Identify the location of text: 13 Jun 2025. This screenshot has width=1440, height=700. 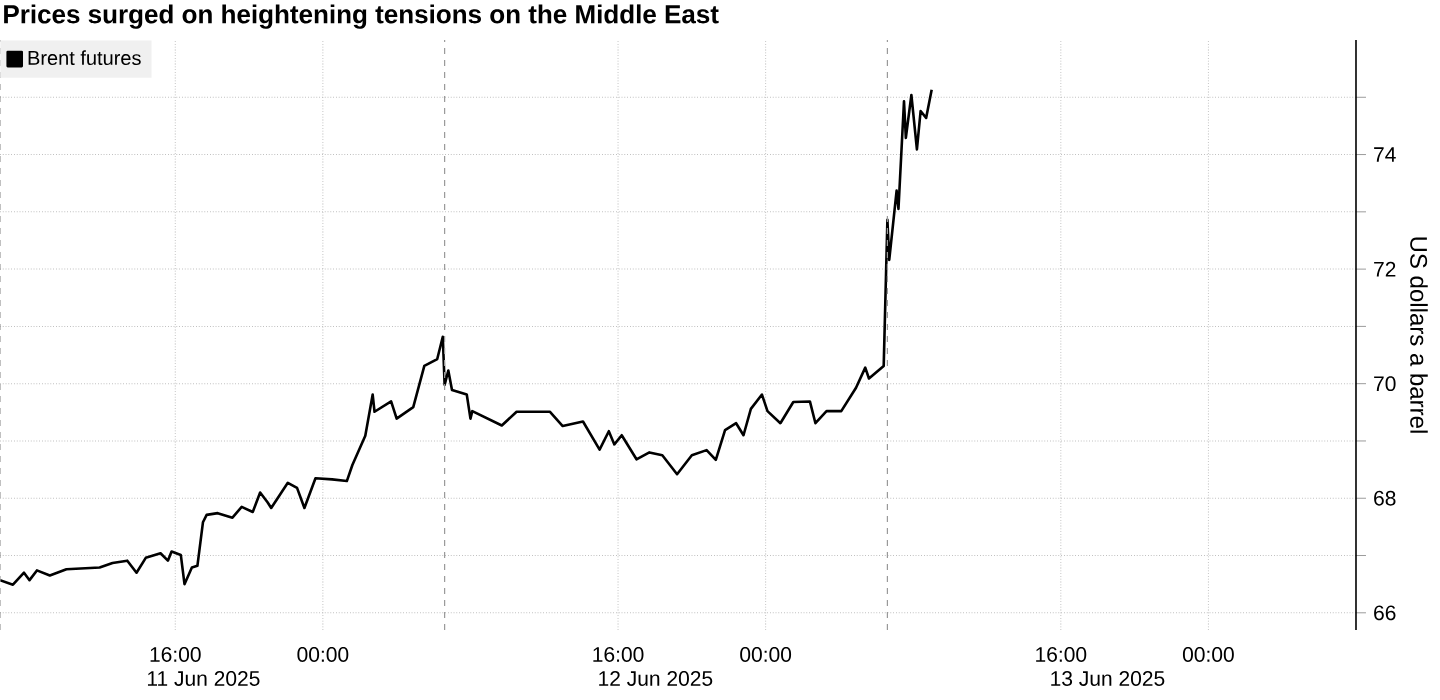
(1108, 678).